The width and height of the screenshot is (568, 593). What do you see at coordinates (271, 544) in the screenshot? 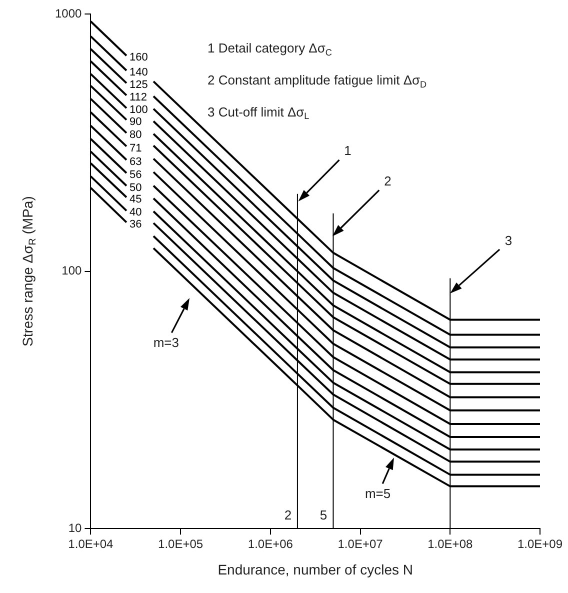
I see `x-tick-label: 1.0E+06` at bounding box center [271, 544].